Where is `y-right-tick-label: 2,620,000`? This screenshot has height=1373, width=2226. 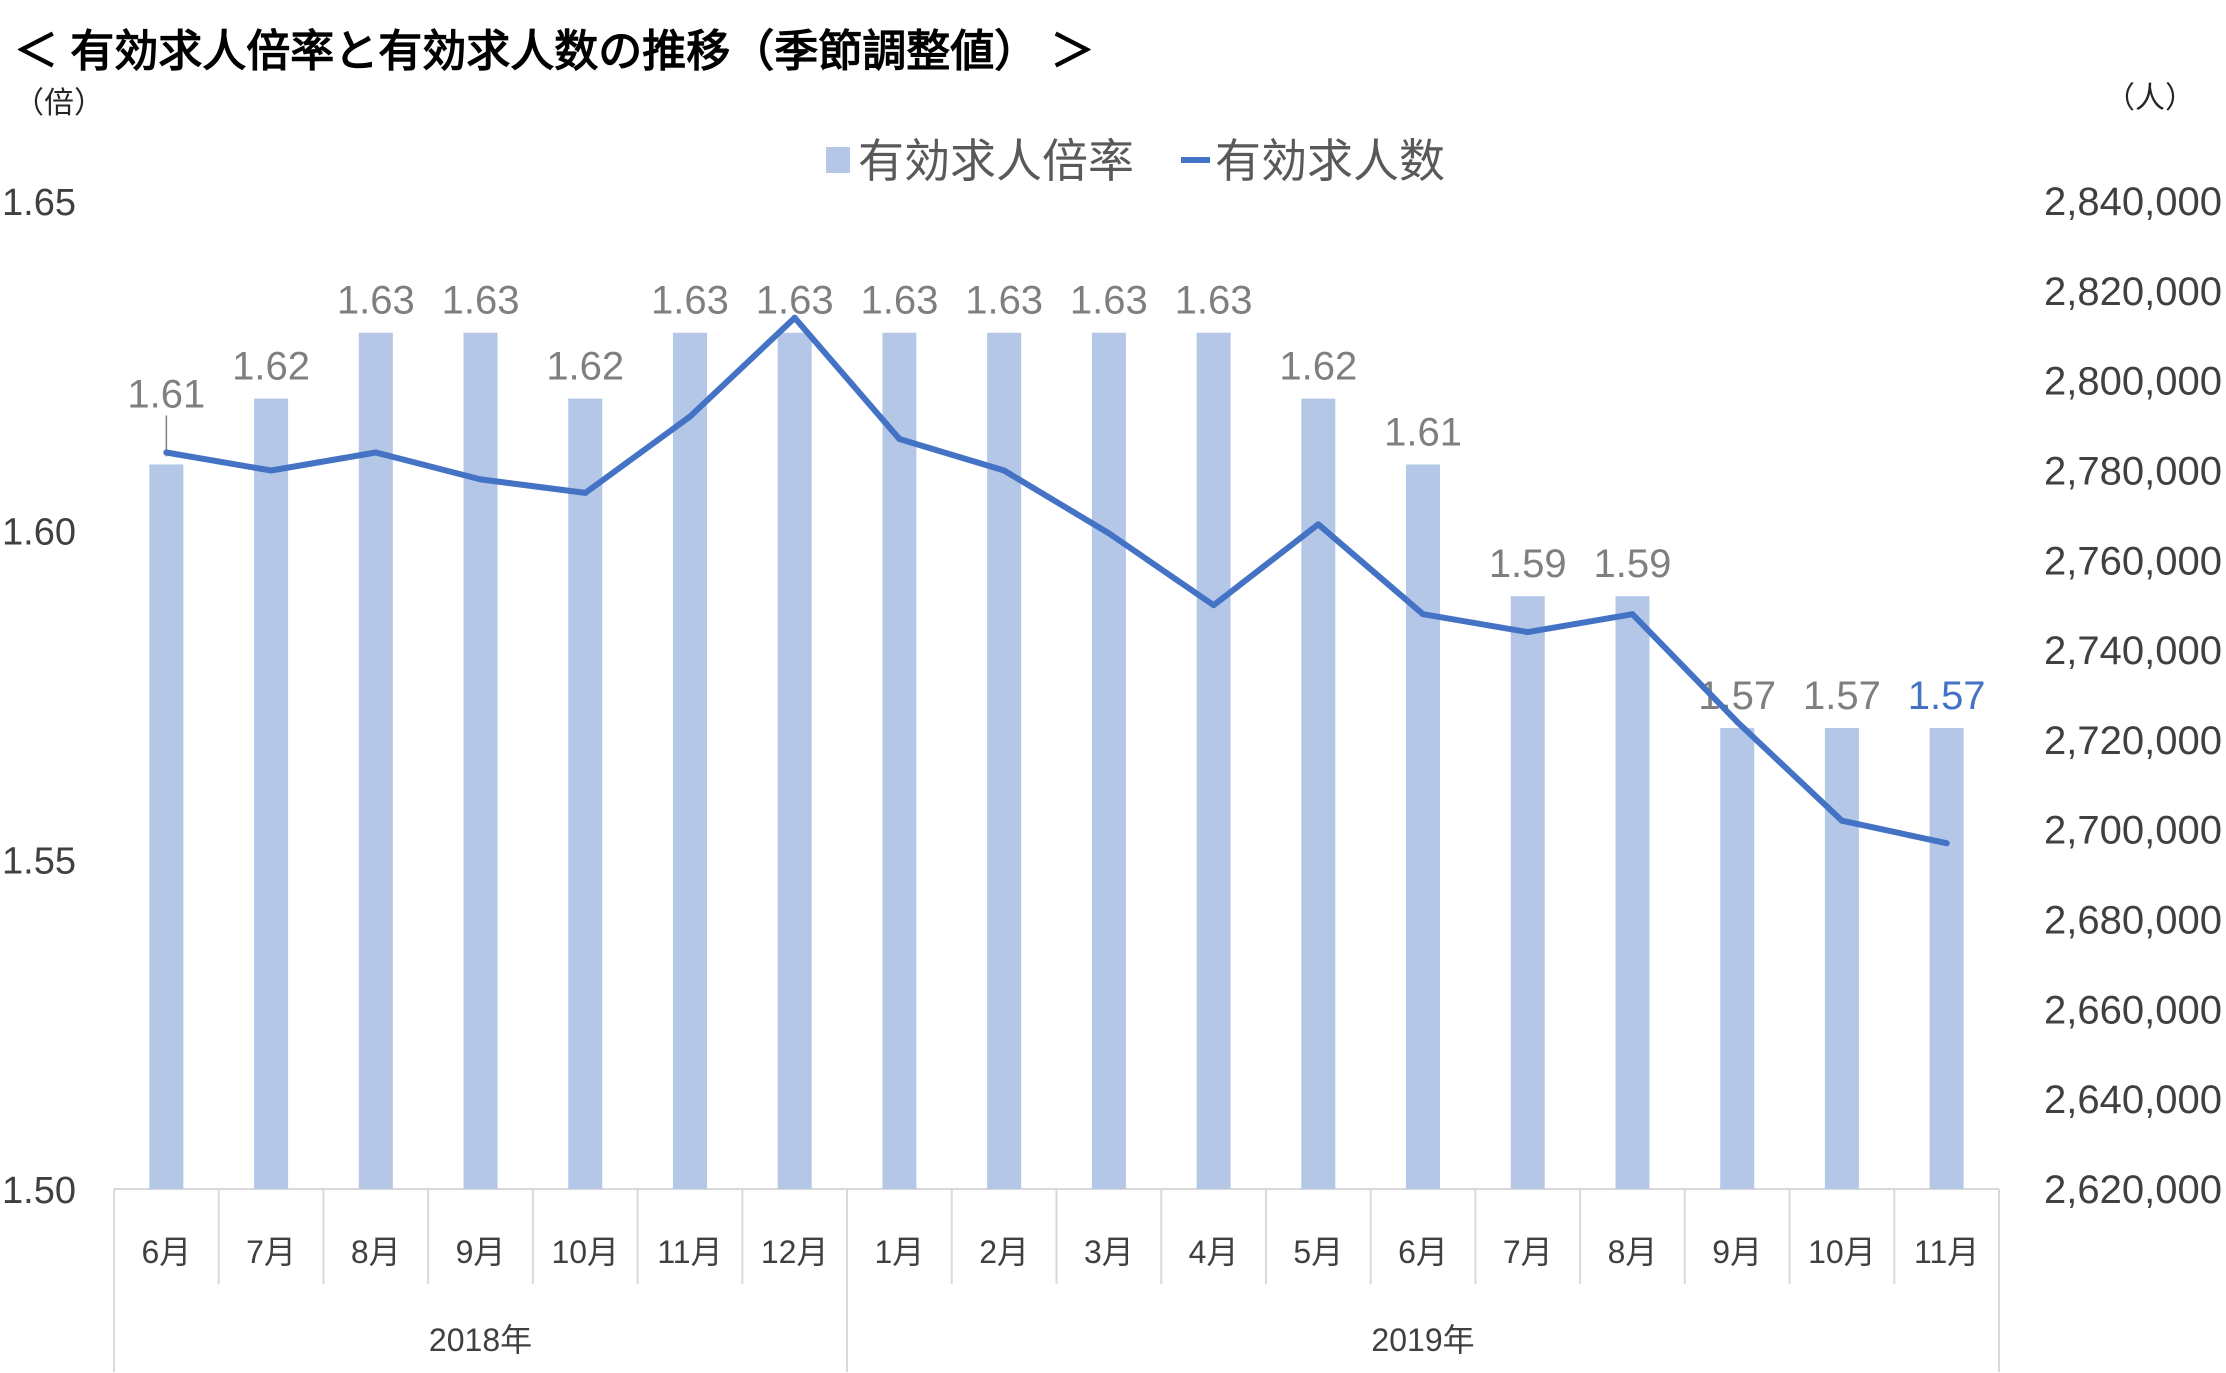 y-right-tick-label: 2,620,000 is located at coordinates (2133, 1190).